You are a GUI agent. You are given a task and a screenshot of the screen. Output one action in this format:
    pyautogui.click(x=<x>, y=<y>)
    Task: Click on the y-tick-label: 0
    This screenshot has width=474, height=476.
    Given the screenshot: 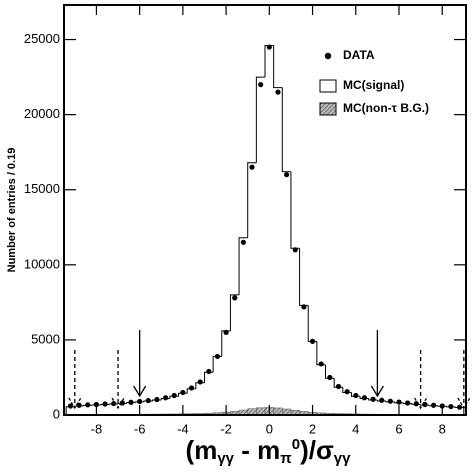 What is the action you would take?
    pyautogui.click(x=56, y=413)
    